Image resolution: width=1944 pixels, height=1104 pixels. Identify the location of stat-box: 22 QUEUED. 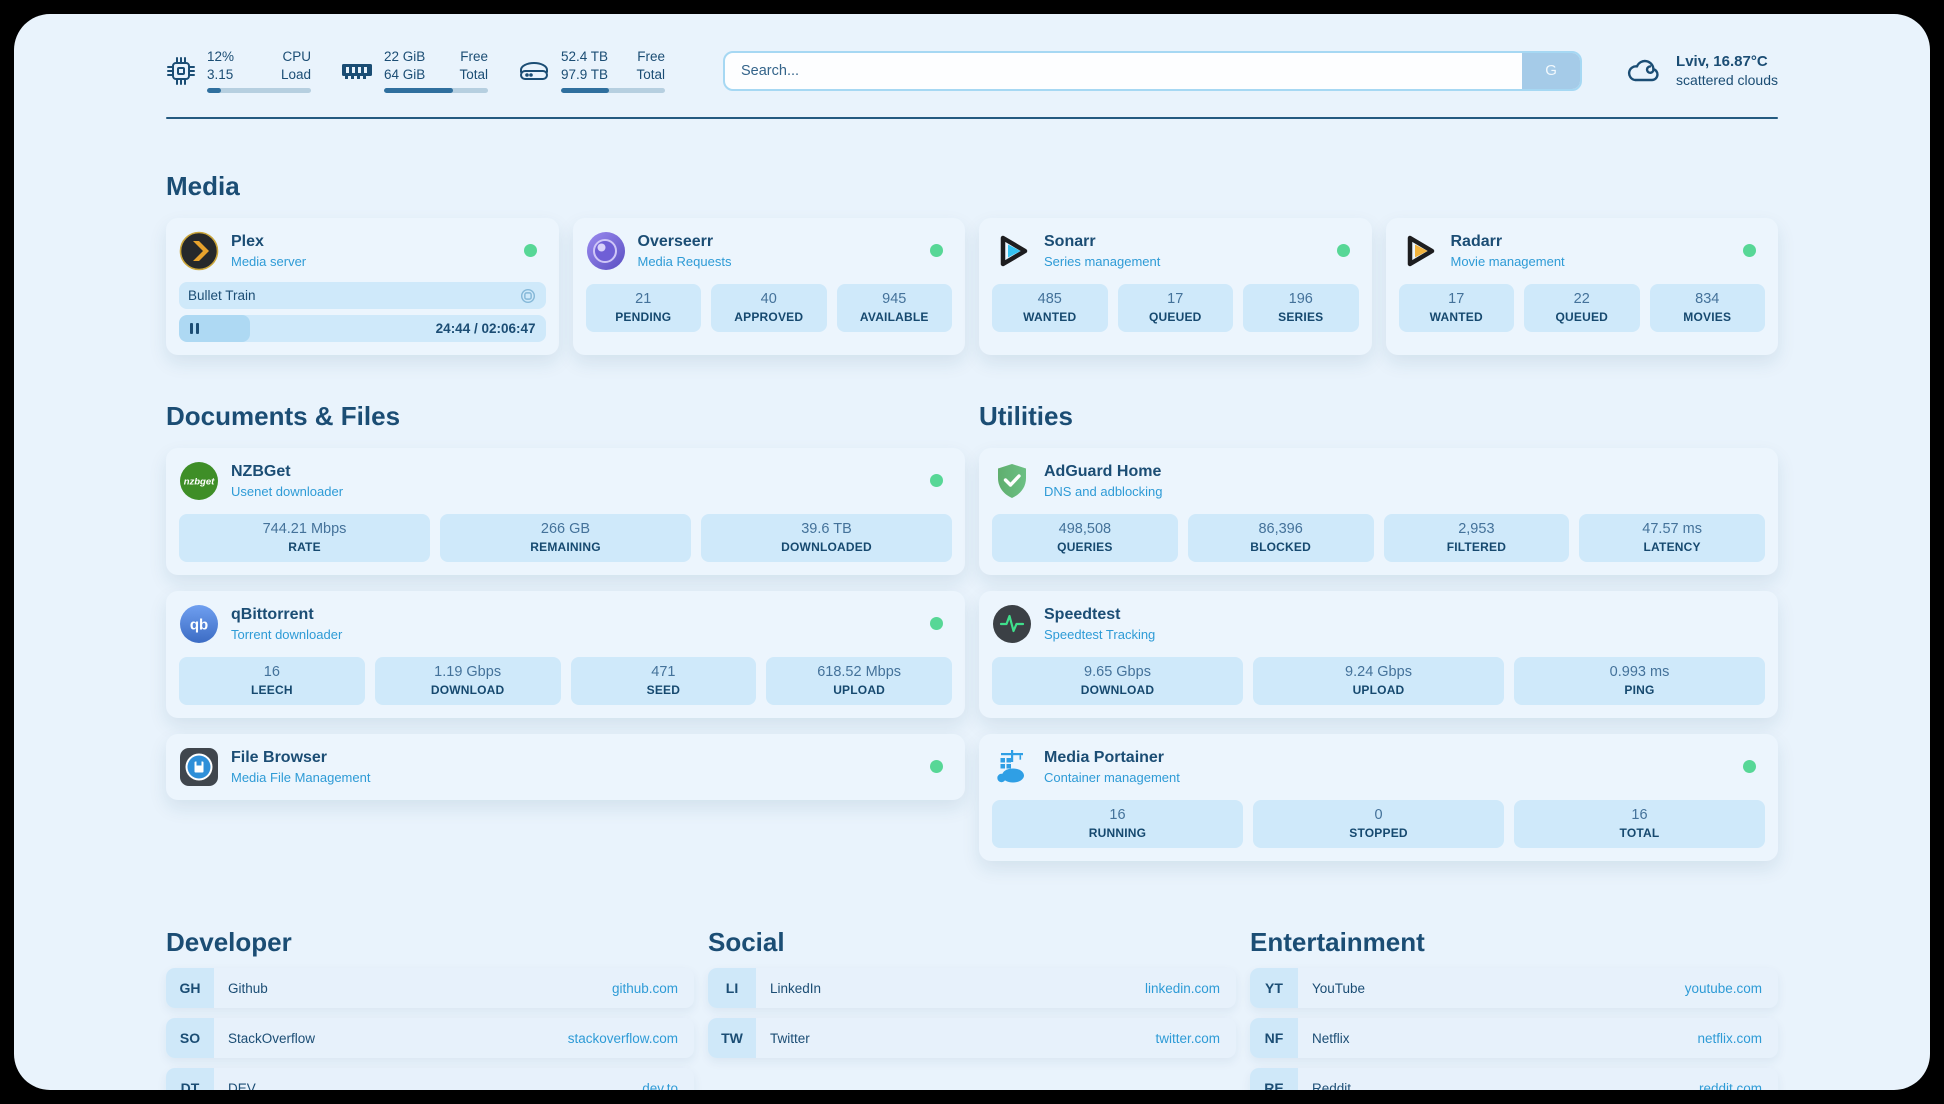
(1582, 308).